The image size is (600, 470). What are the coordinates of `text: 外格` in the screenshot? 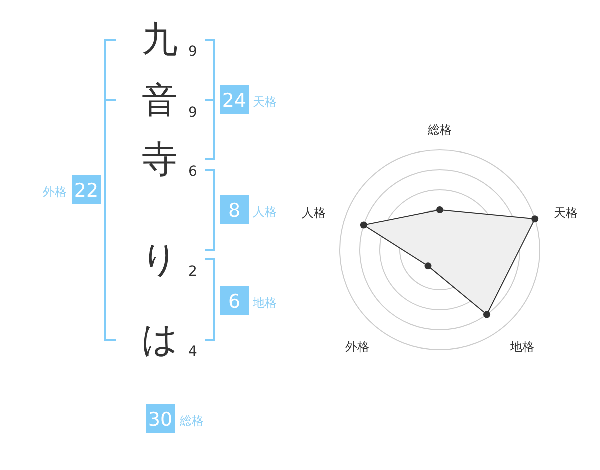 It's located at (55, 192).